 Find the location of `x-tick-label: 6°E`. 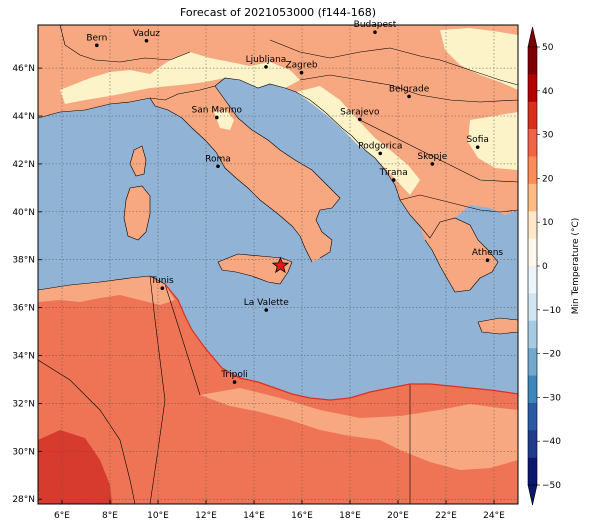

x-tick-label: 6°E is located at coordinates (62, 516).